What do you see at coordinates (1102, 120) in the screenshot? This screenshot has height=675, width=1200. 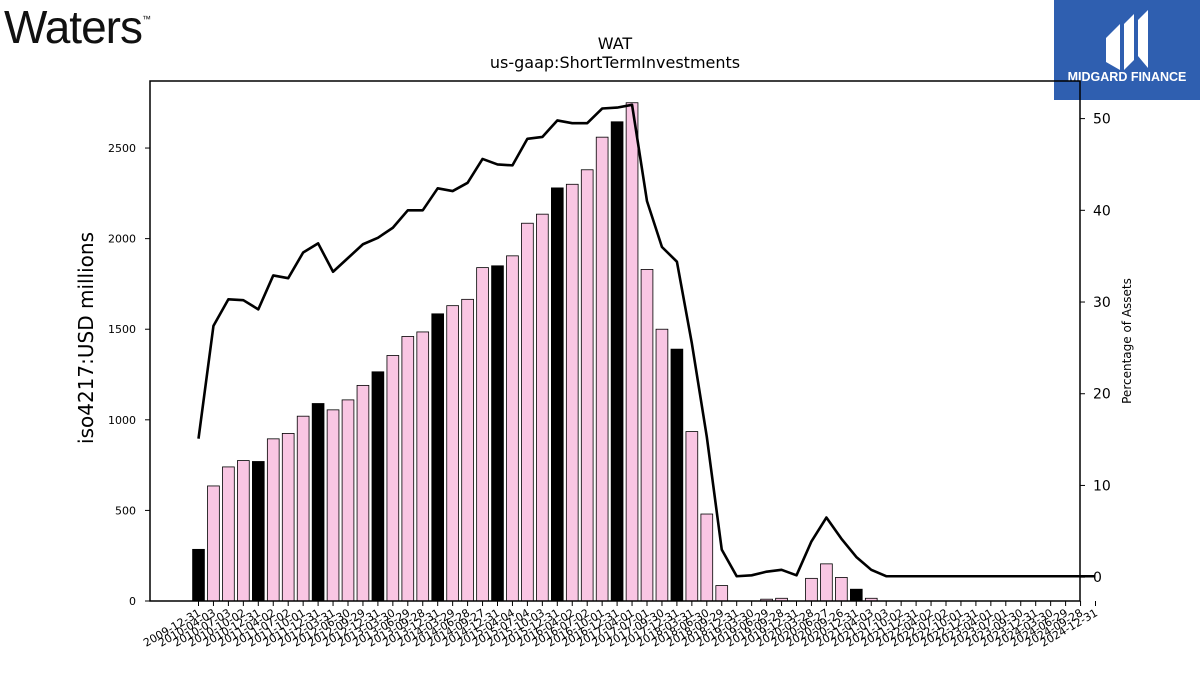 I see `y2-tick-label: 50` at bounding box center [1102, 120].